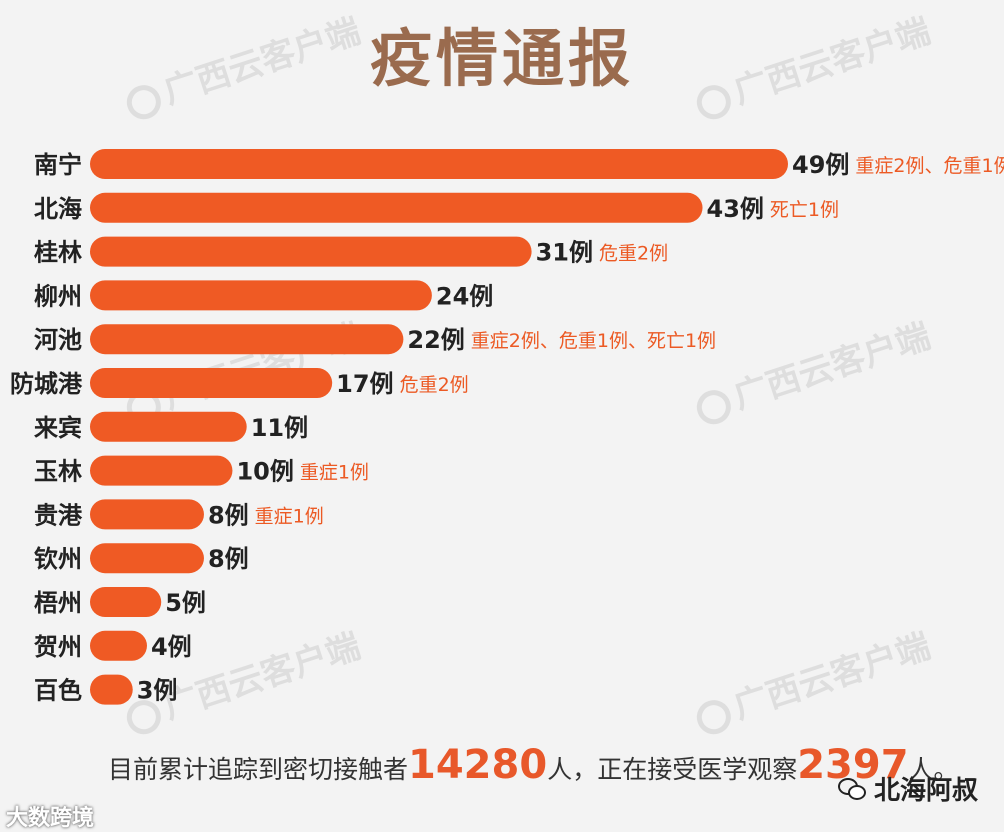 Image resolution: width=1004 pixels, height=832 pixels. I want to click on footer-summary: 目前累计追踪到密切接触者14280人，正在接受医学观察2397人。, so click(533, 765).